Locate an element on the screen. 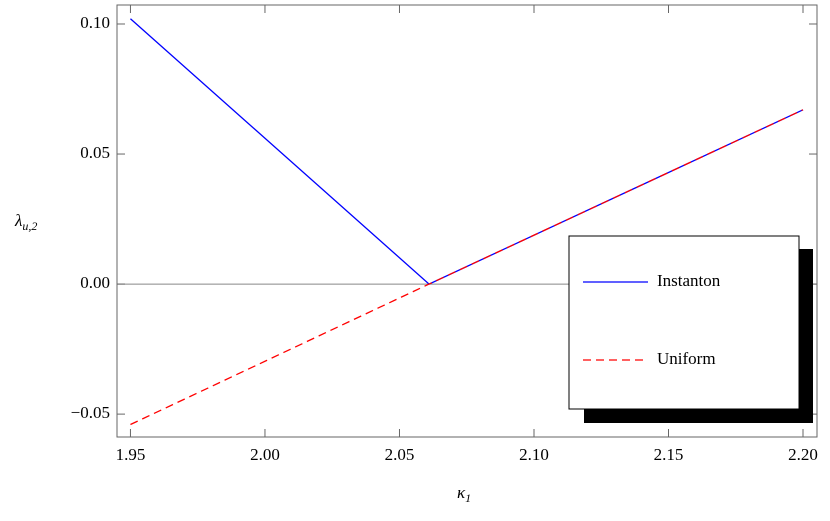  y-tick-label: 0.10 is located at coordinates (95, 22).